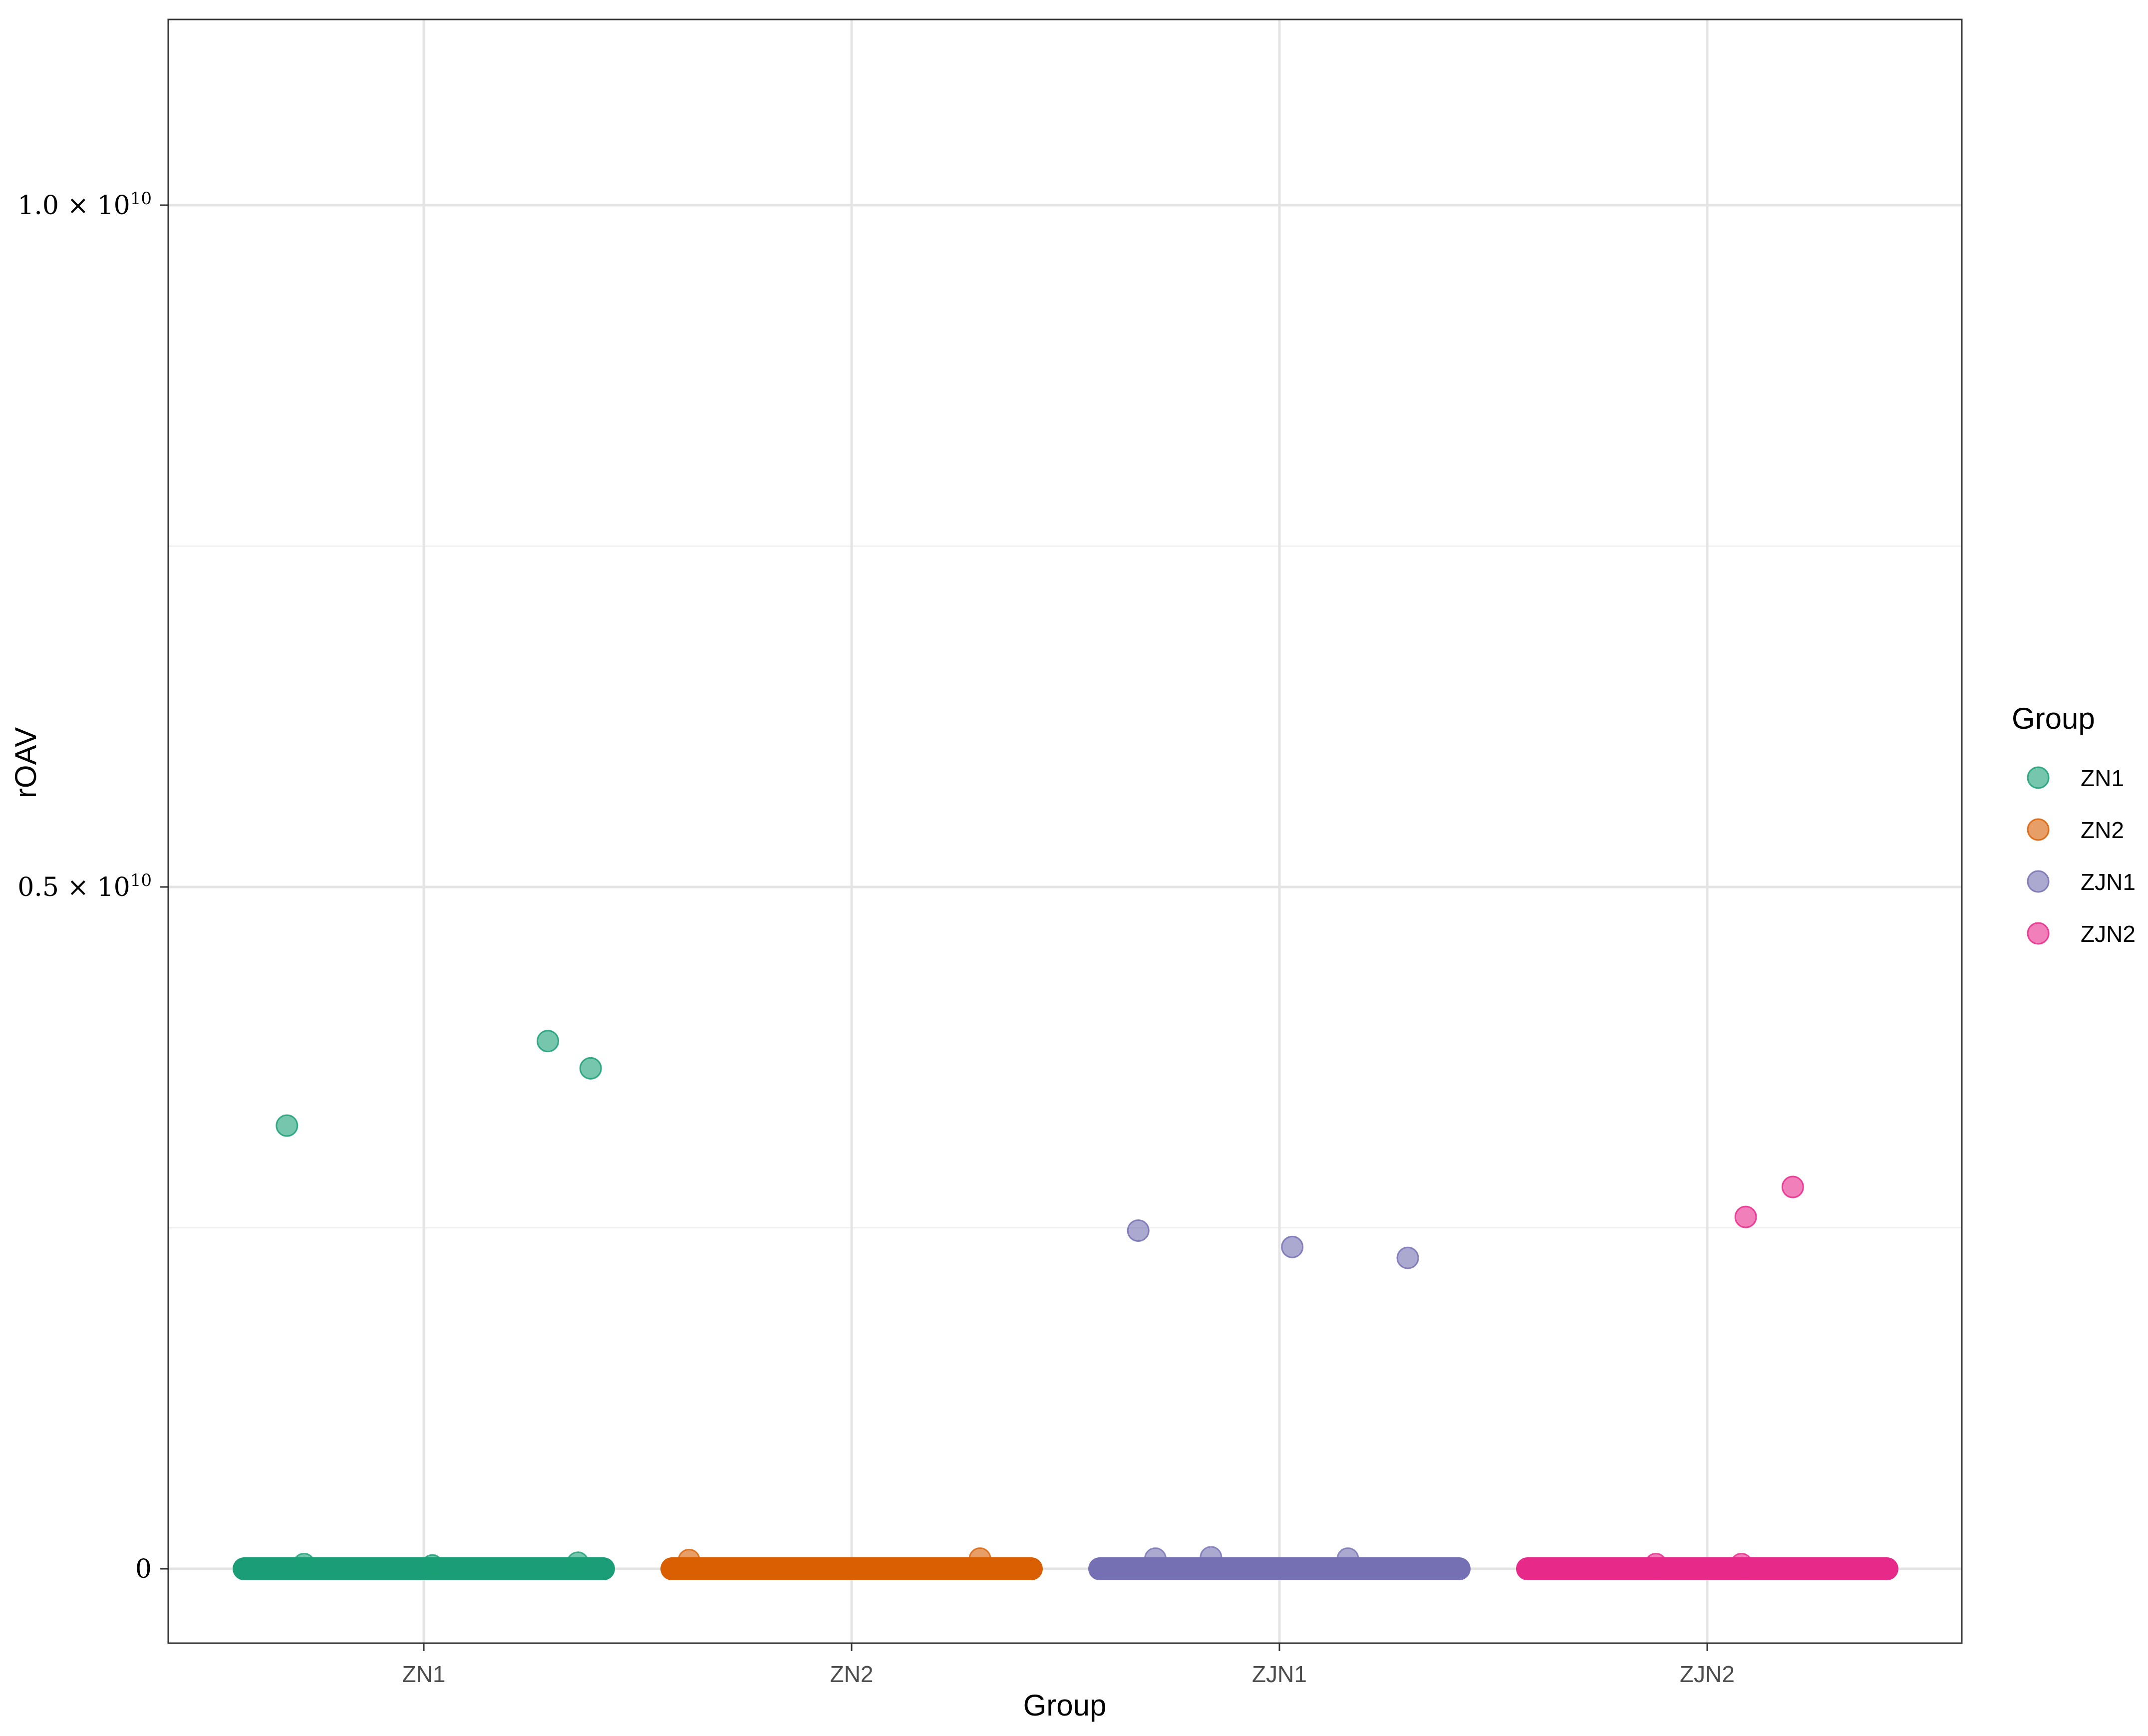  I want to click on y-tick-label: 1.0 × 1010, so click(84, 205).